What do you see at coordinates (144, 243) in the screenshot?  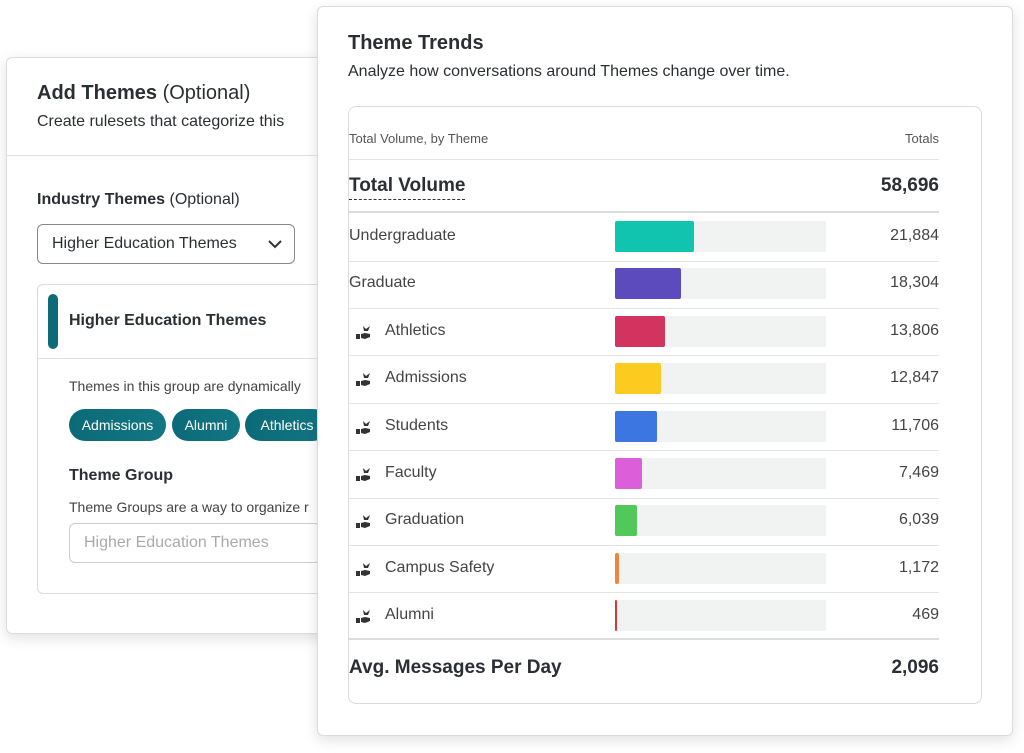 I see `dropdown-text: Higher Education Themes` at bounding box center [144, 243].